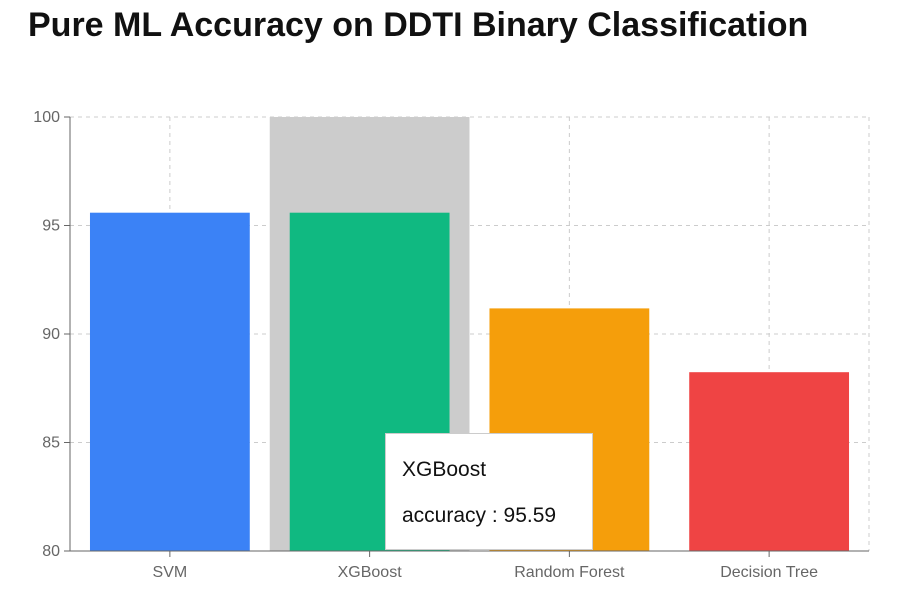 The height and width of the screenshot is (607, 918). Describe the element at coordinates (51, 226) in the screenshot. I see `y-tick-label: 95` at that location.